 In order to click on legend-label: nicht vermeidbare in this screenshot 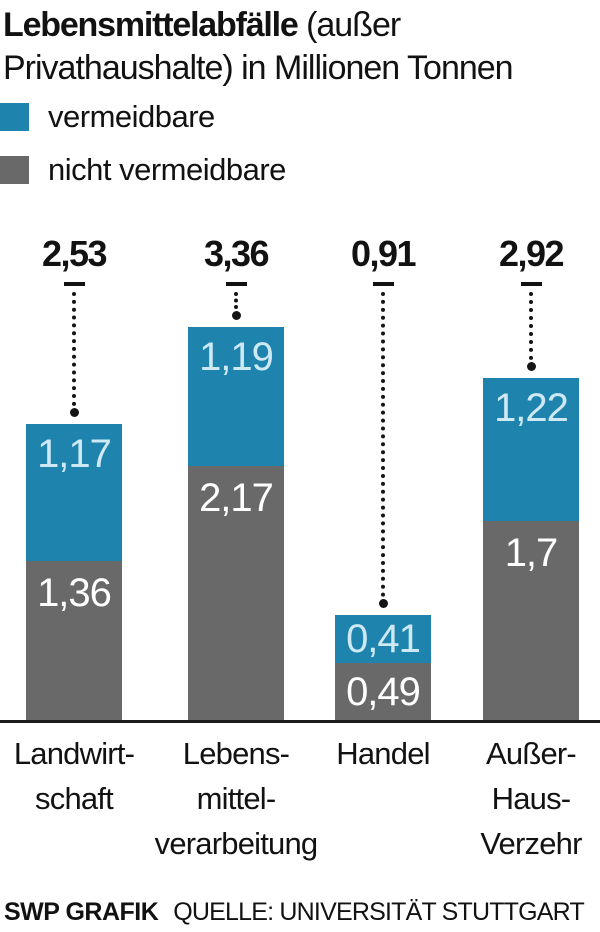, I will do `click(167, 169)`.